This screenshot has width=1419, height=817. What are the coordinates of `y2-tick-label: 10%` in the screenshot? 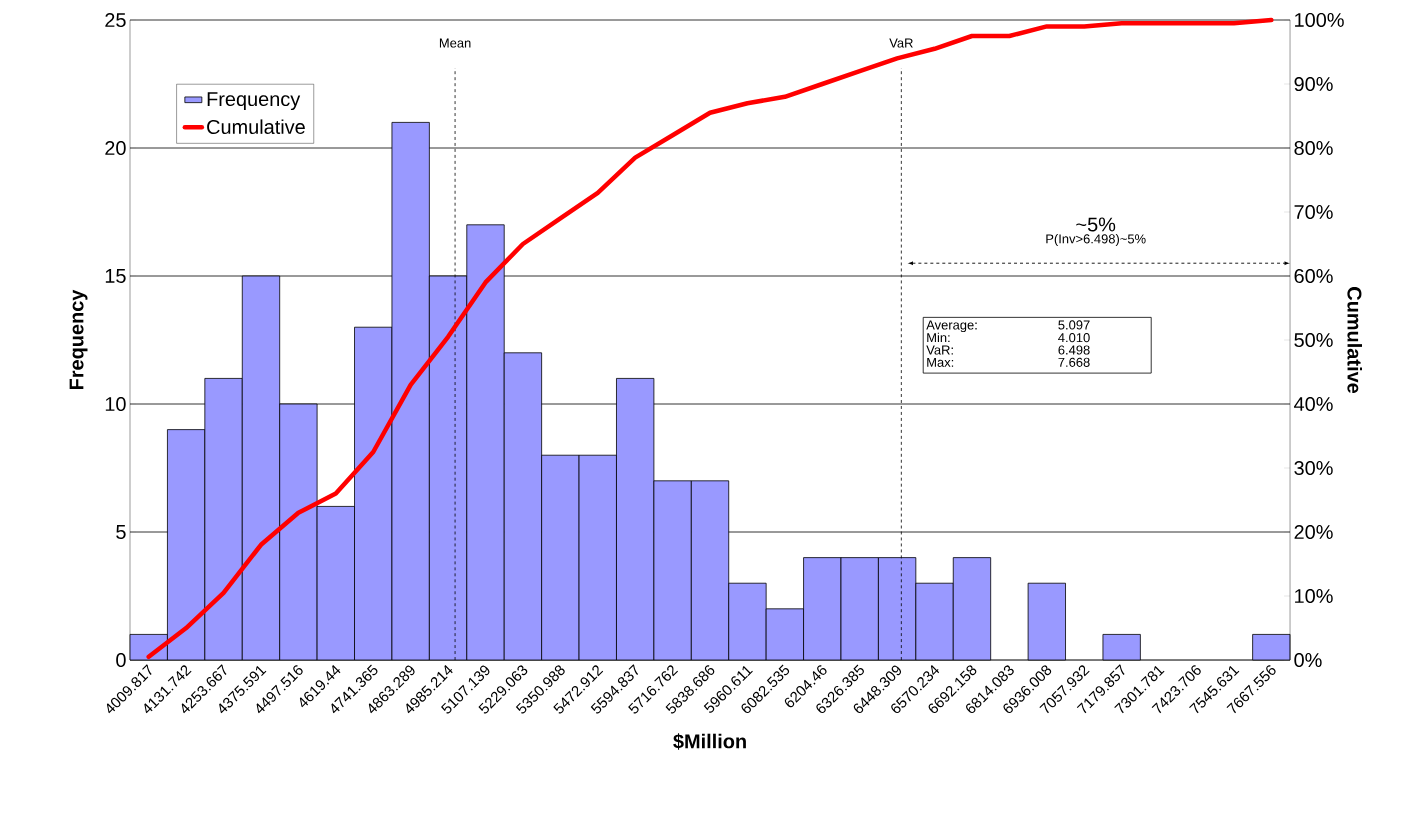 It's located at (1314, 596).